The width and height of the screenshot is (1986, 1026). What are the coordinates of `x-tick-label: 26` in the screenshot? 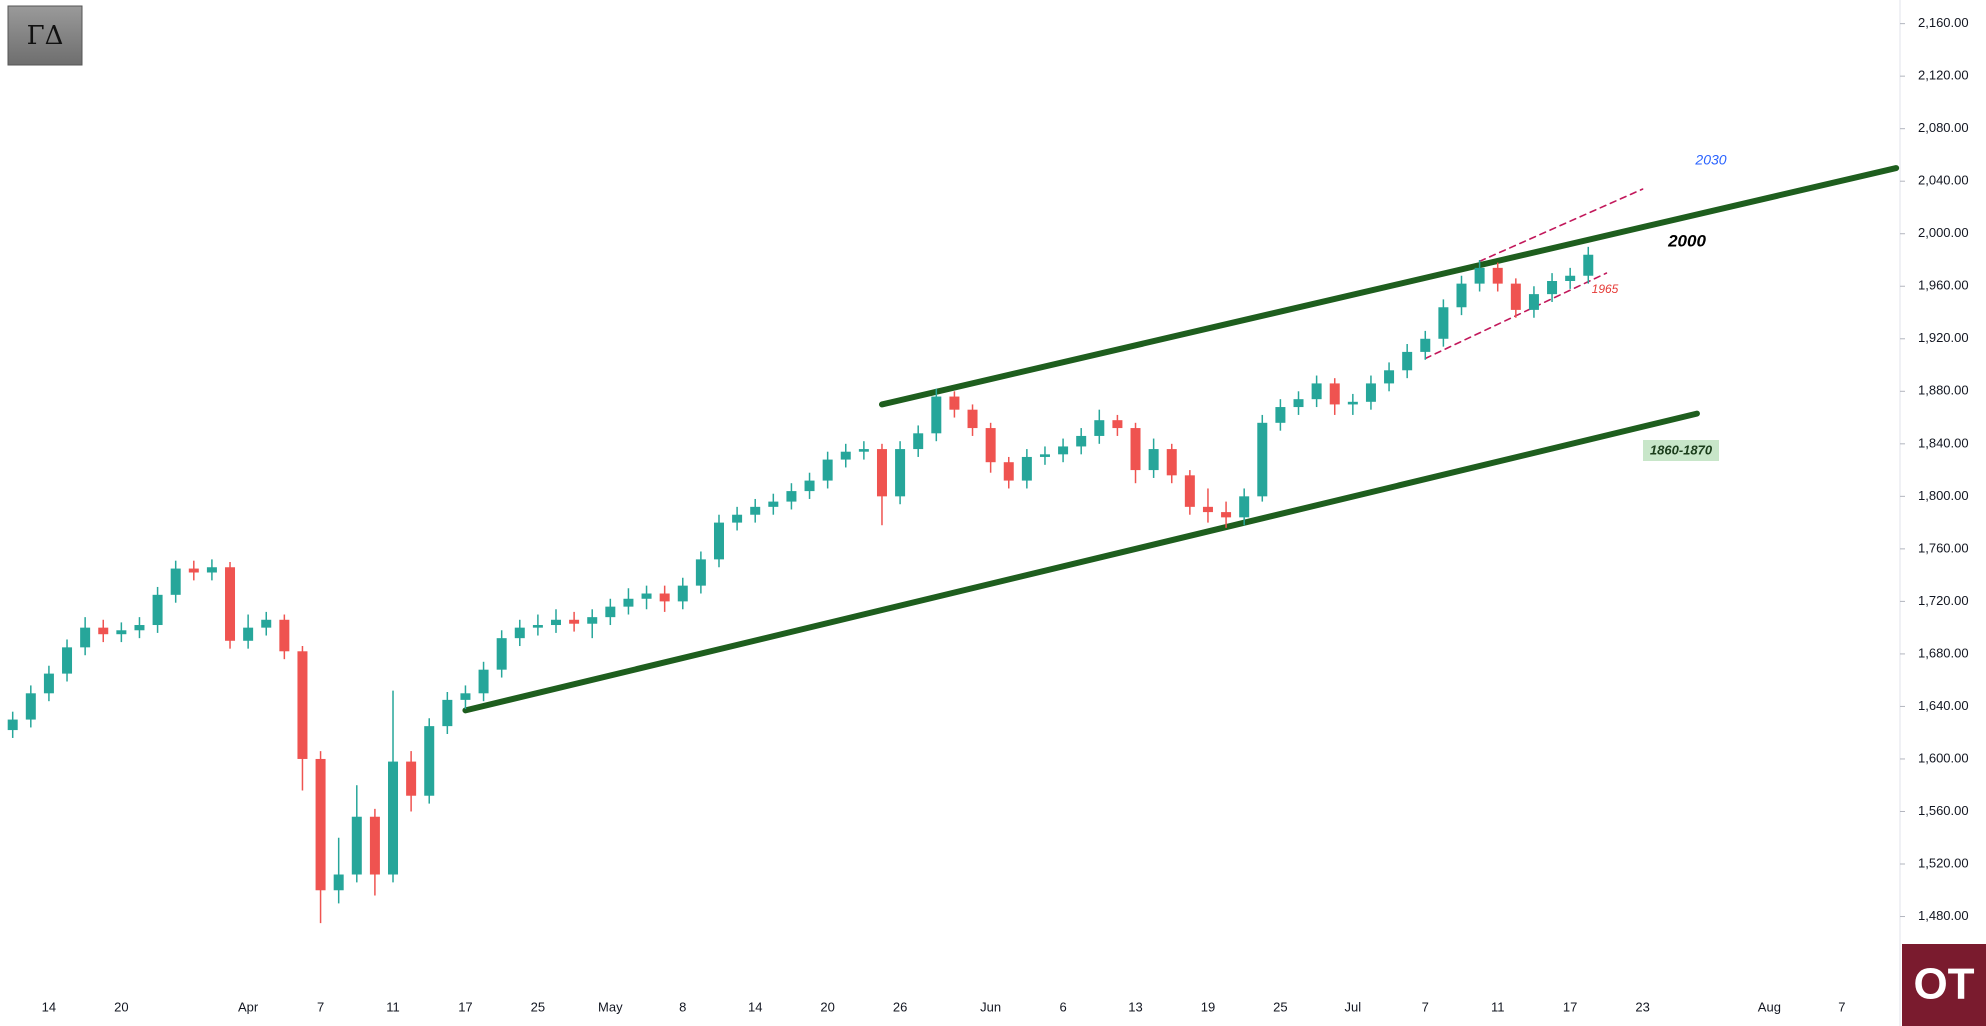 It's located at (900, 1006).